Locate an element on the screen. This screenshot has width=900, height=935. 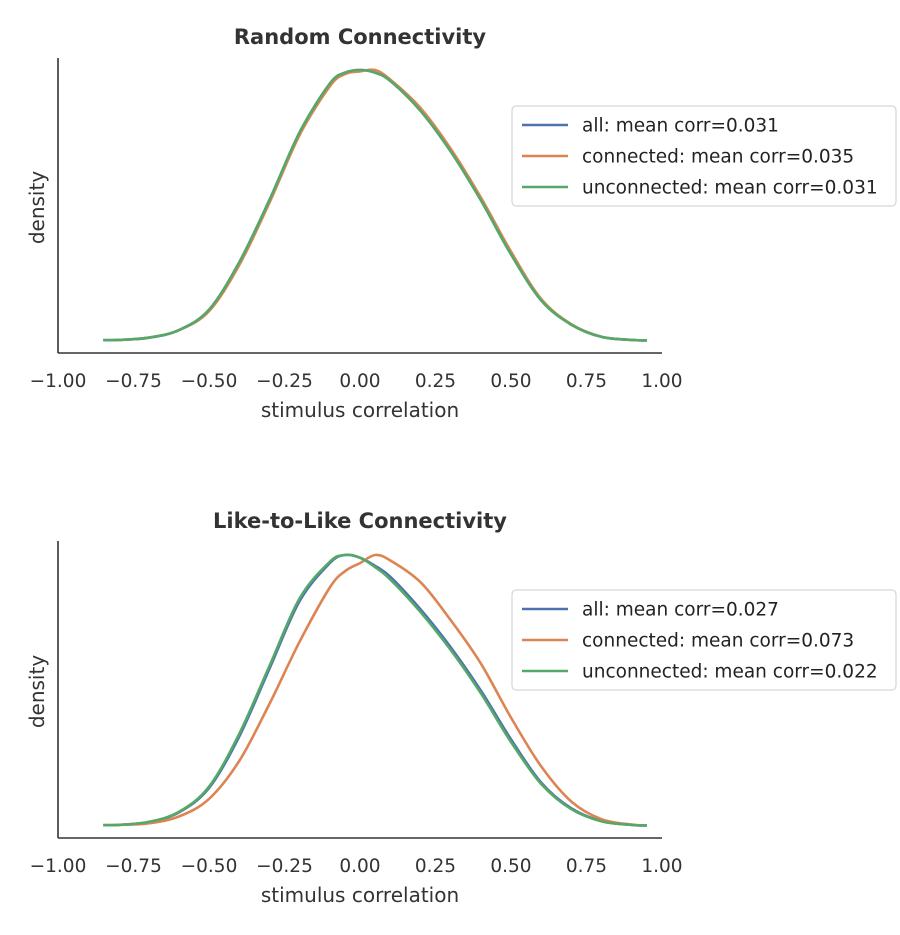
legend-entry: all: mean corr=0.027 is located at coordinates (680, 610).